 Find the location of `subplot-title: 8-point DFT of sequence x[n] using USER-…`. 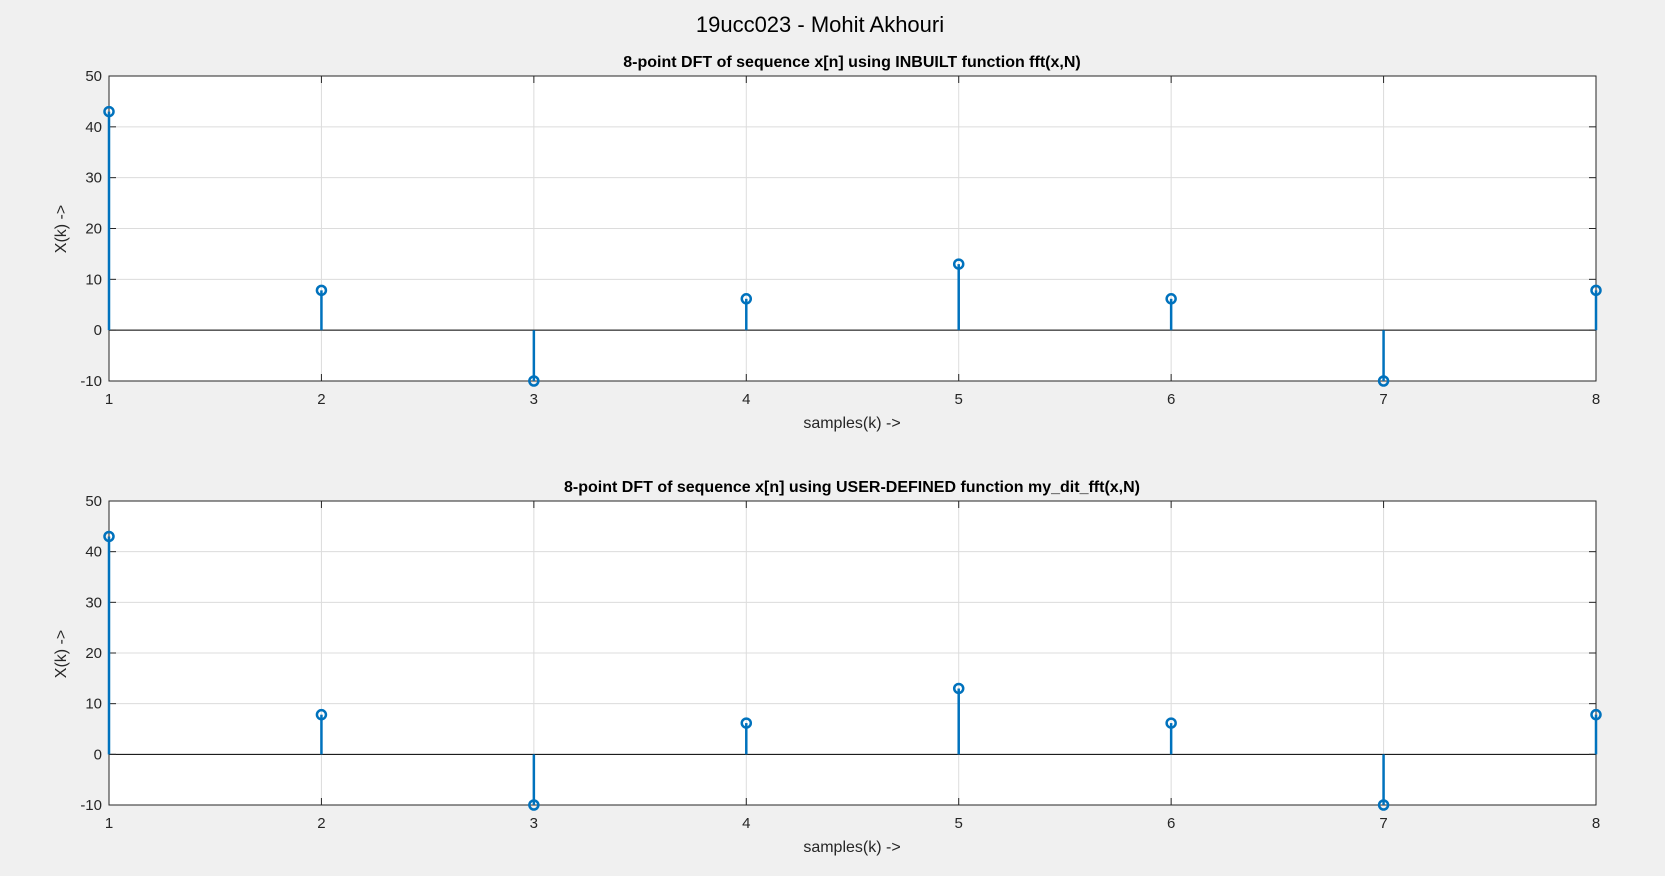

subplot-title: 8-point DFT of sequence x[n] using USER-… is located at coordinates (852, 487).